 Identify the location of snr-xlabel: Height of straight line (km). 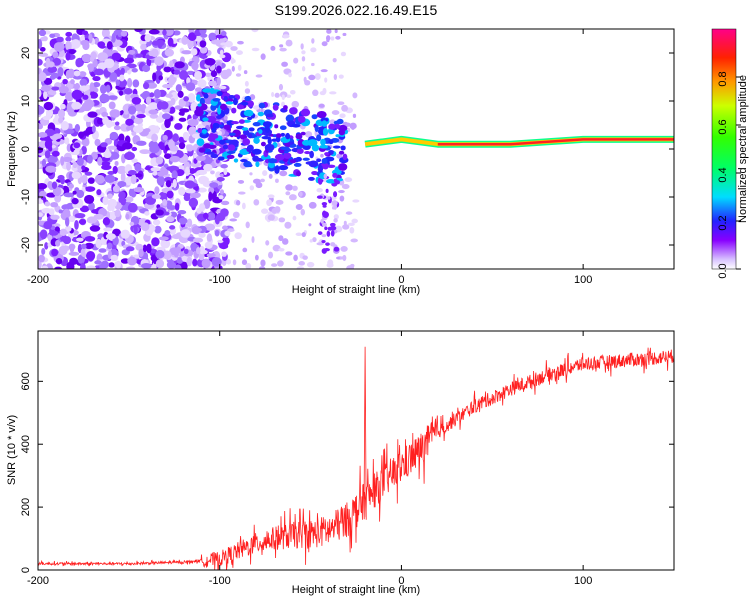
(356, 590).